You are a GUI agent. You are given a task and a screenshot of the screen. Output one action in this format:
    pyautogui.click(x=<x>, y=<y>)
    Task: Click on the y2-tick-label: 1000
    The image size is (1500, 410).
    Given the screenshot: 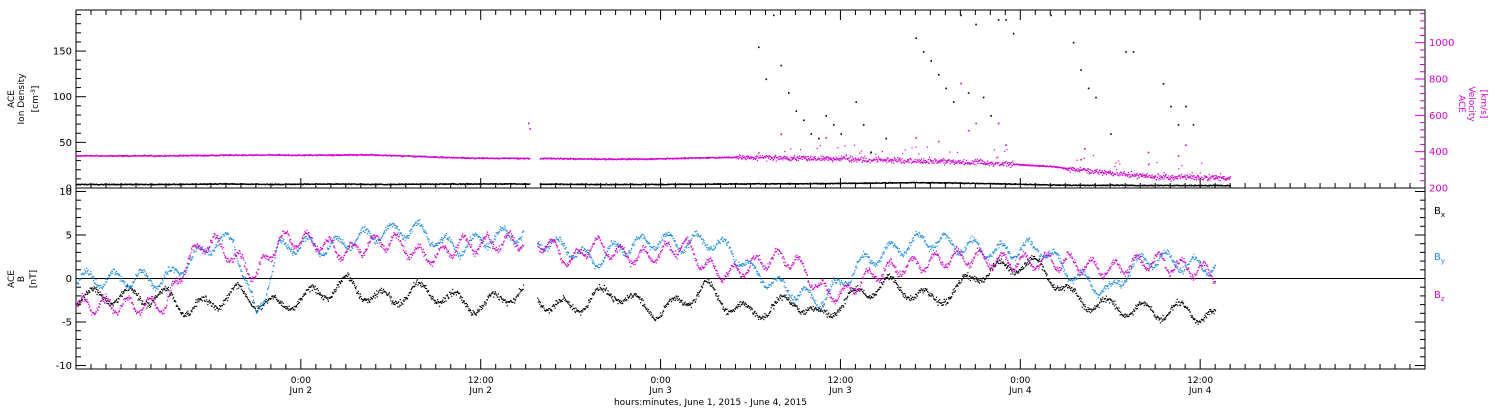 What is the action you would take?
    pyautogui.click(x=1441, y=43)
    